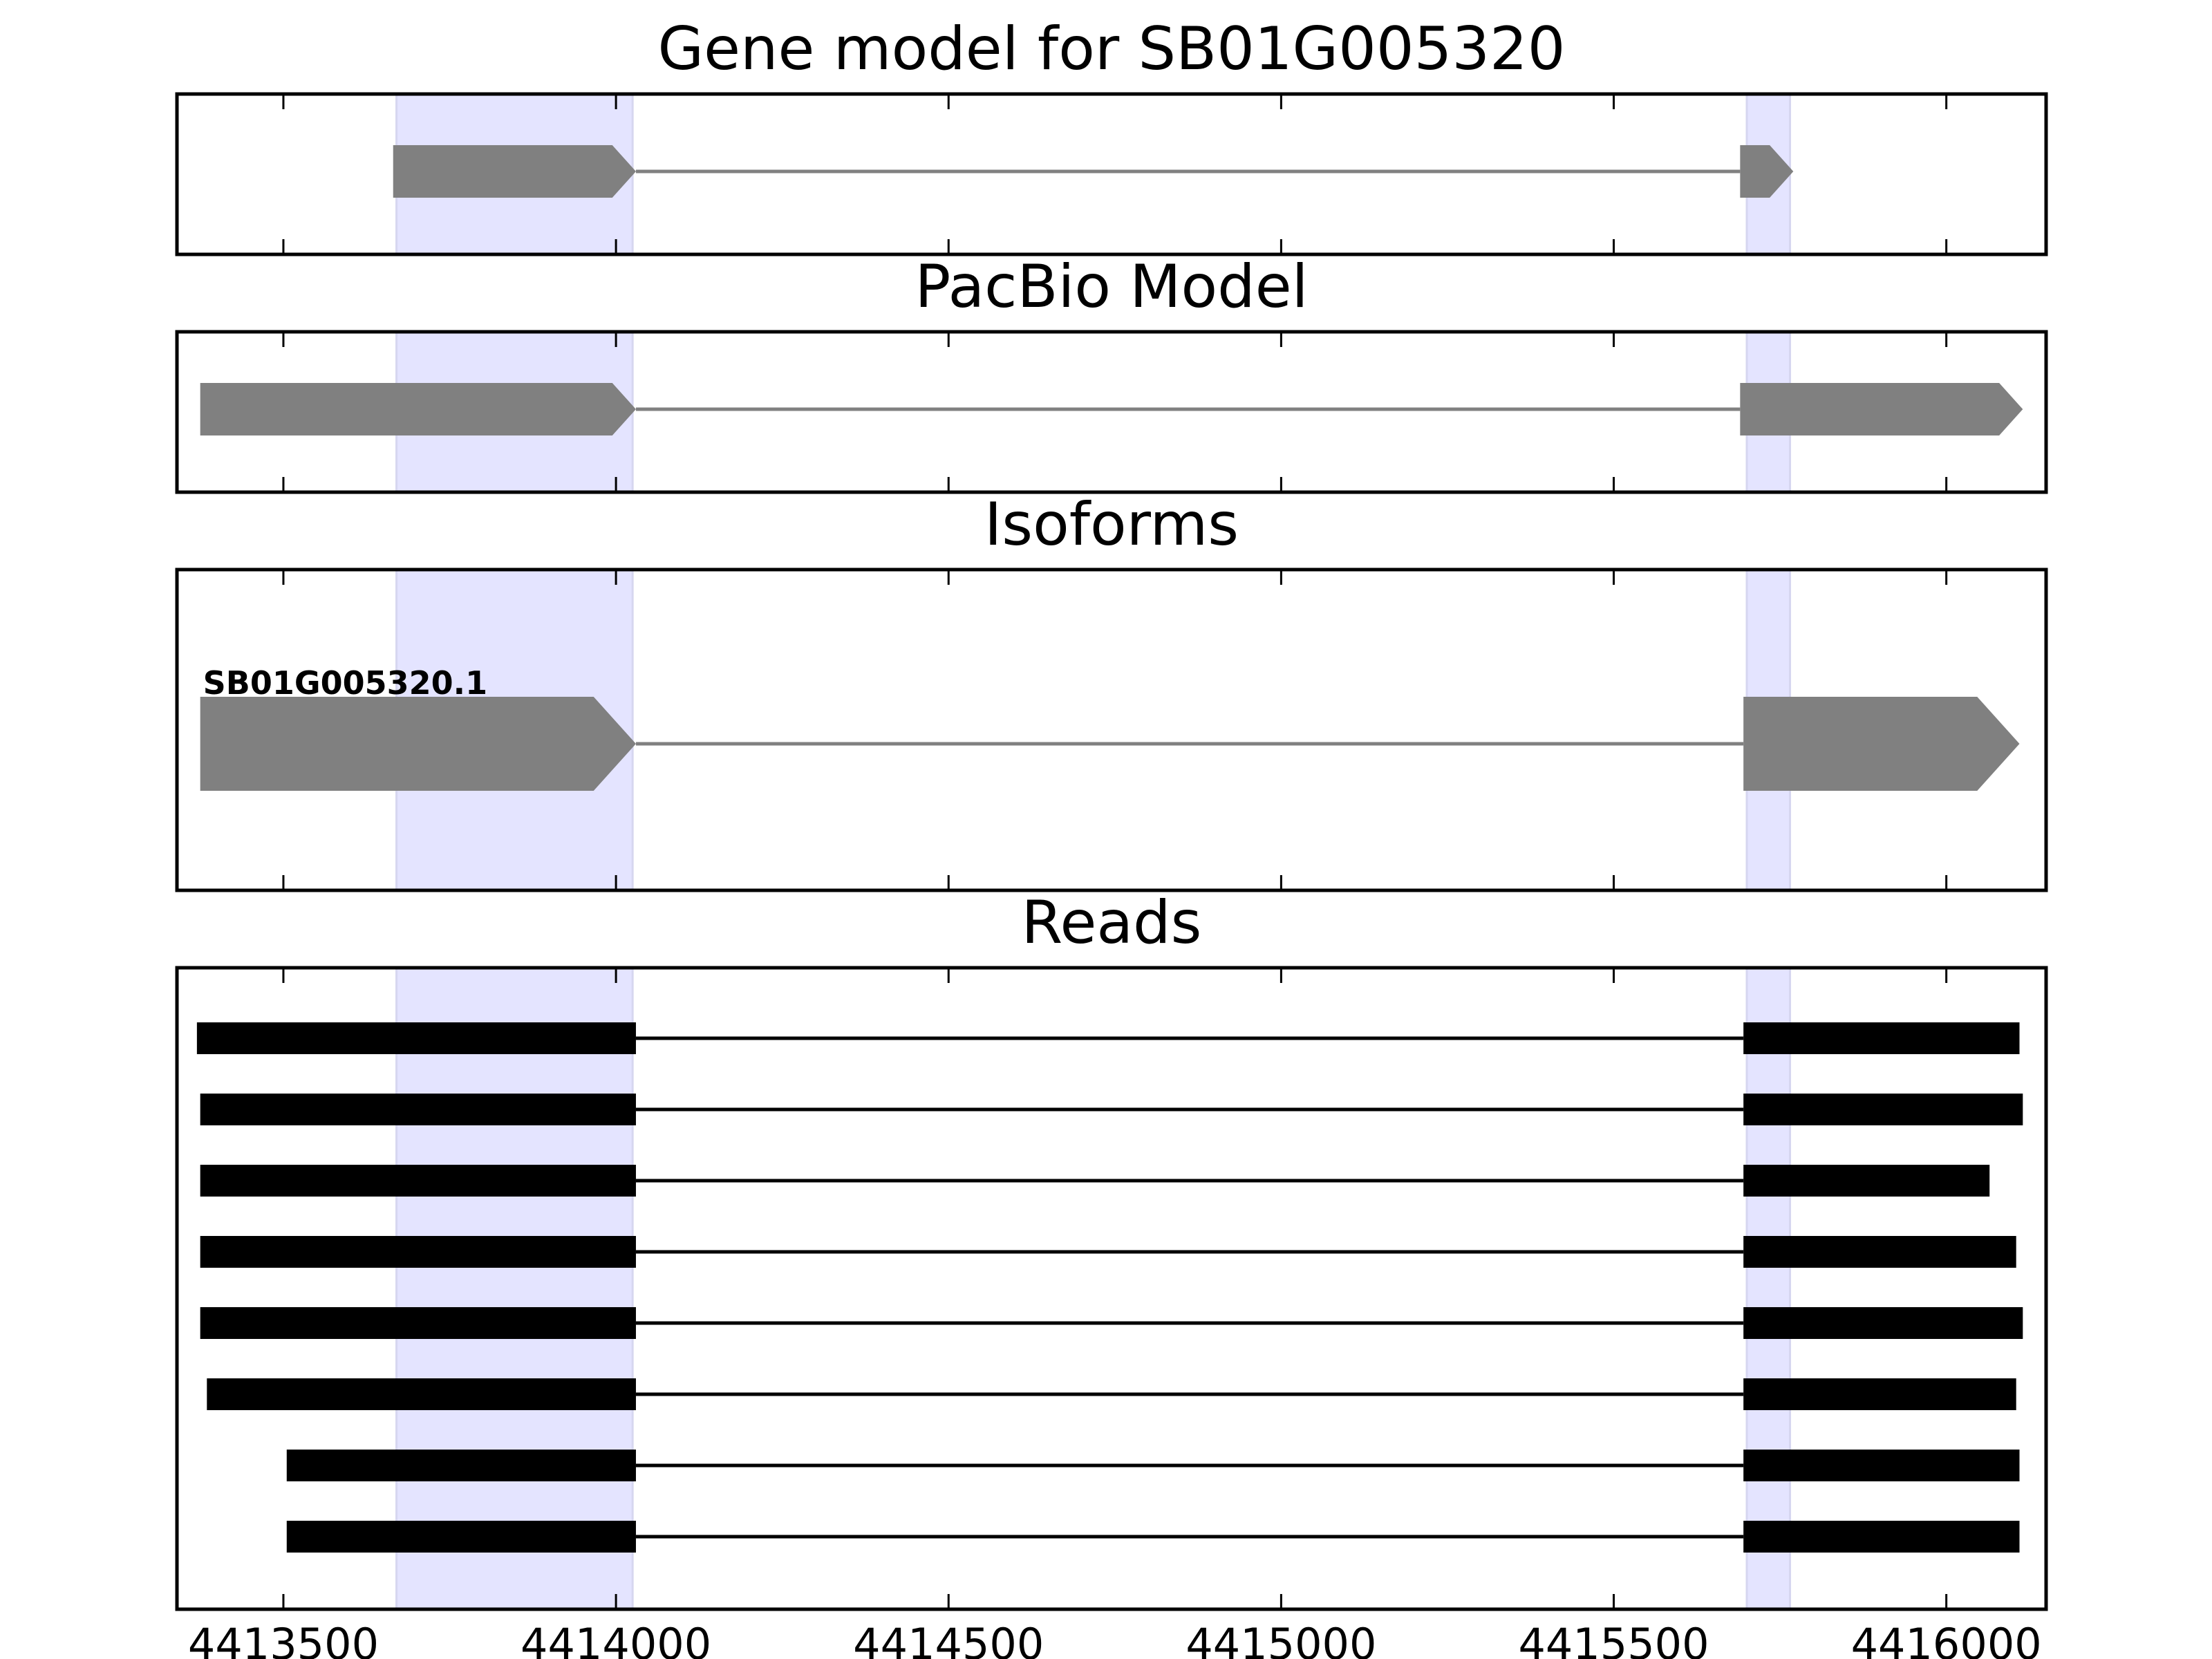 The width and height of the screenshot is (2212, 1659). Describe the element at coordinates (616, 1639) in the screenshot. I see `x-tick-label: 4414000` at that location.